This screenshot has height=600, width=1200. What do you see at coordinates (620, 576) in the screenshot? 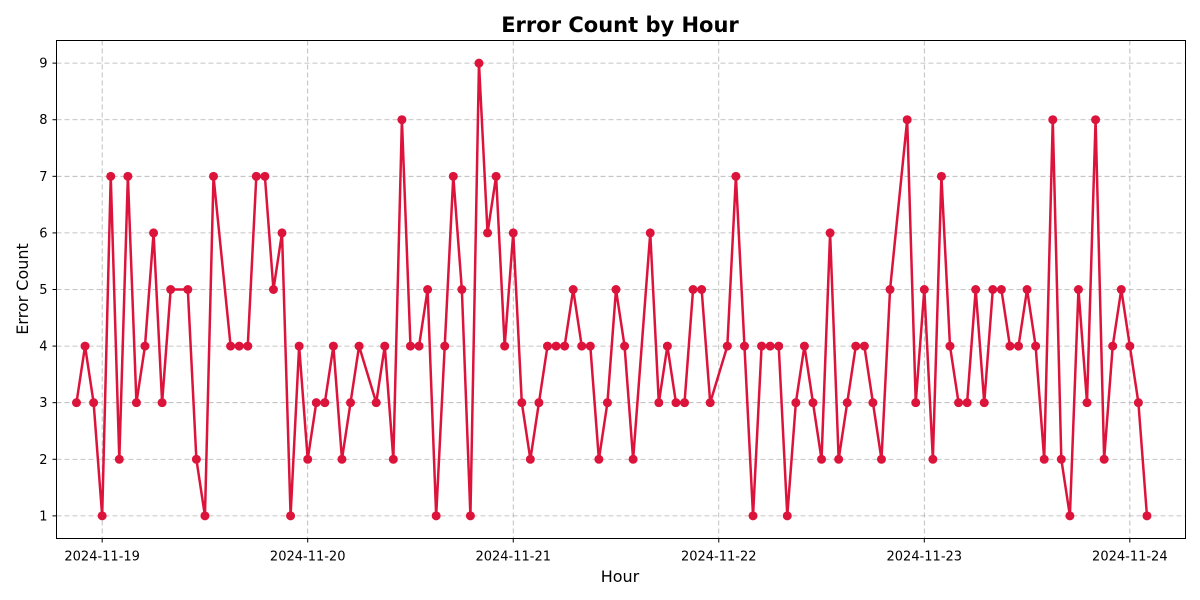
I see `x-axis-label: Hour` at bounding box center [620, 576].